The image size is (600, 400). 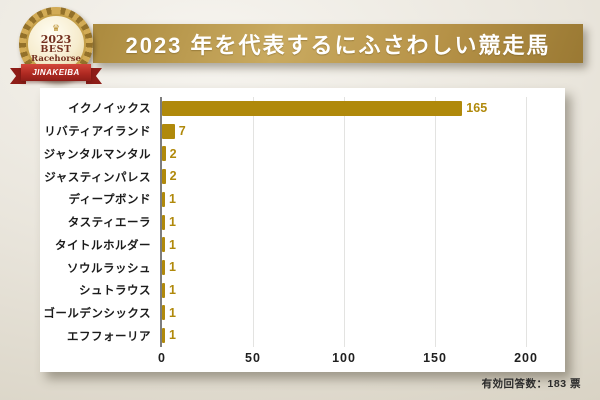 I want to click on category-label: リバティアイランド, so click(x=97, y=132).